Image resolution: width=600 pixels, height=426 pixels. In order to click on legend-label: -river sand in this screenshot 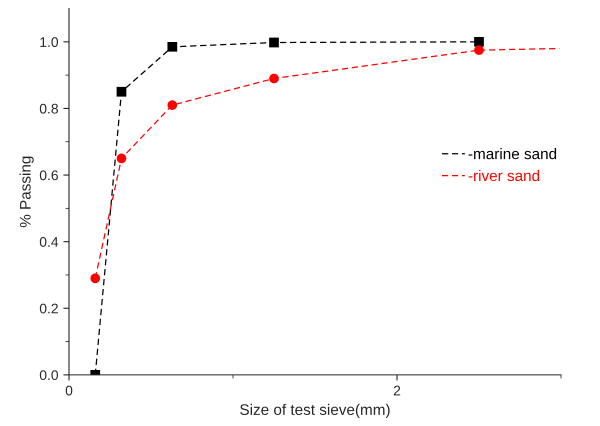, I will do `click(504, 176)`.